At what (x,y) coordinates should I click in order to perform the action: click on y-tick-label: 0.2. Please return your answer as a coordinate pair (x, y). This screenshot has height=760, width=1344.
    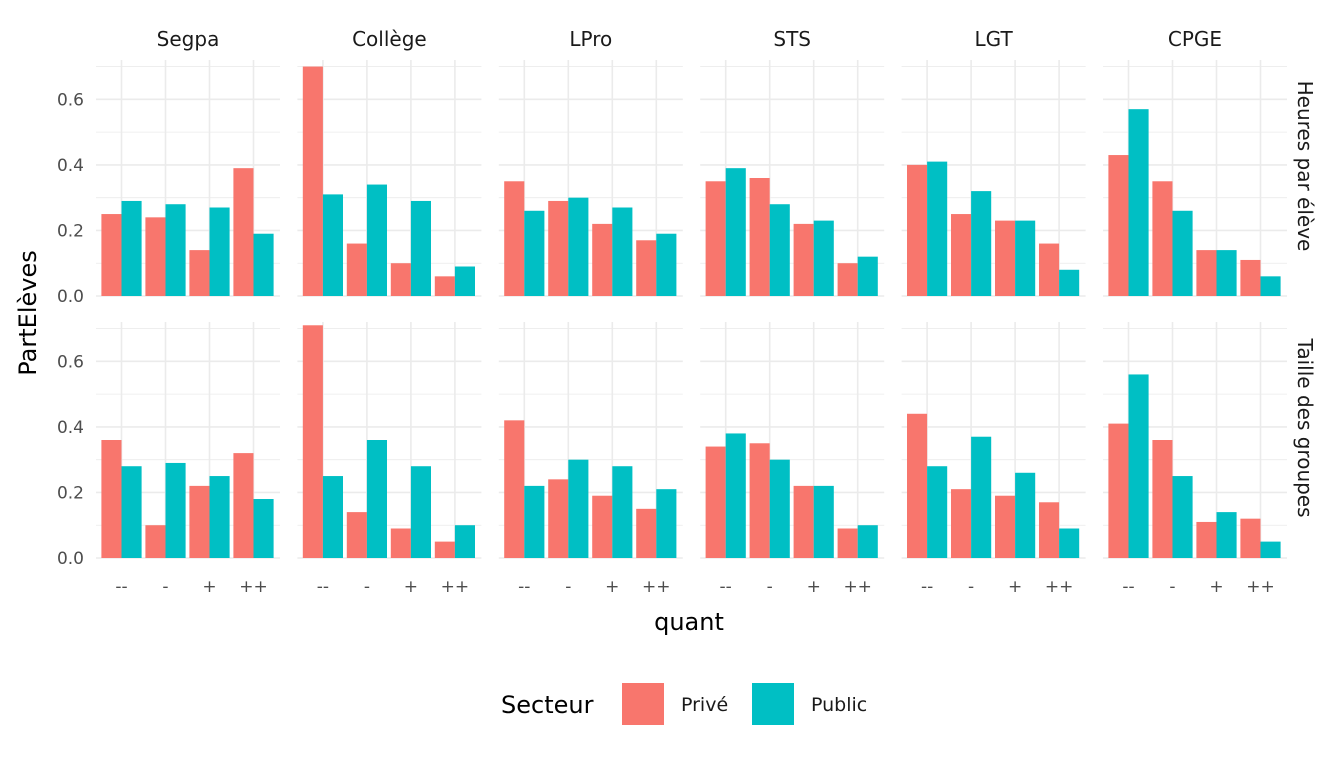
    Looking at the image, I should click on (70, 493).